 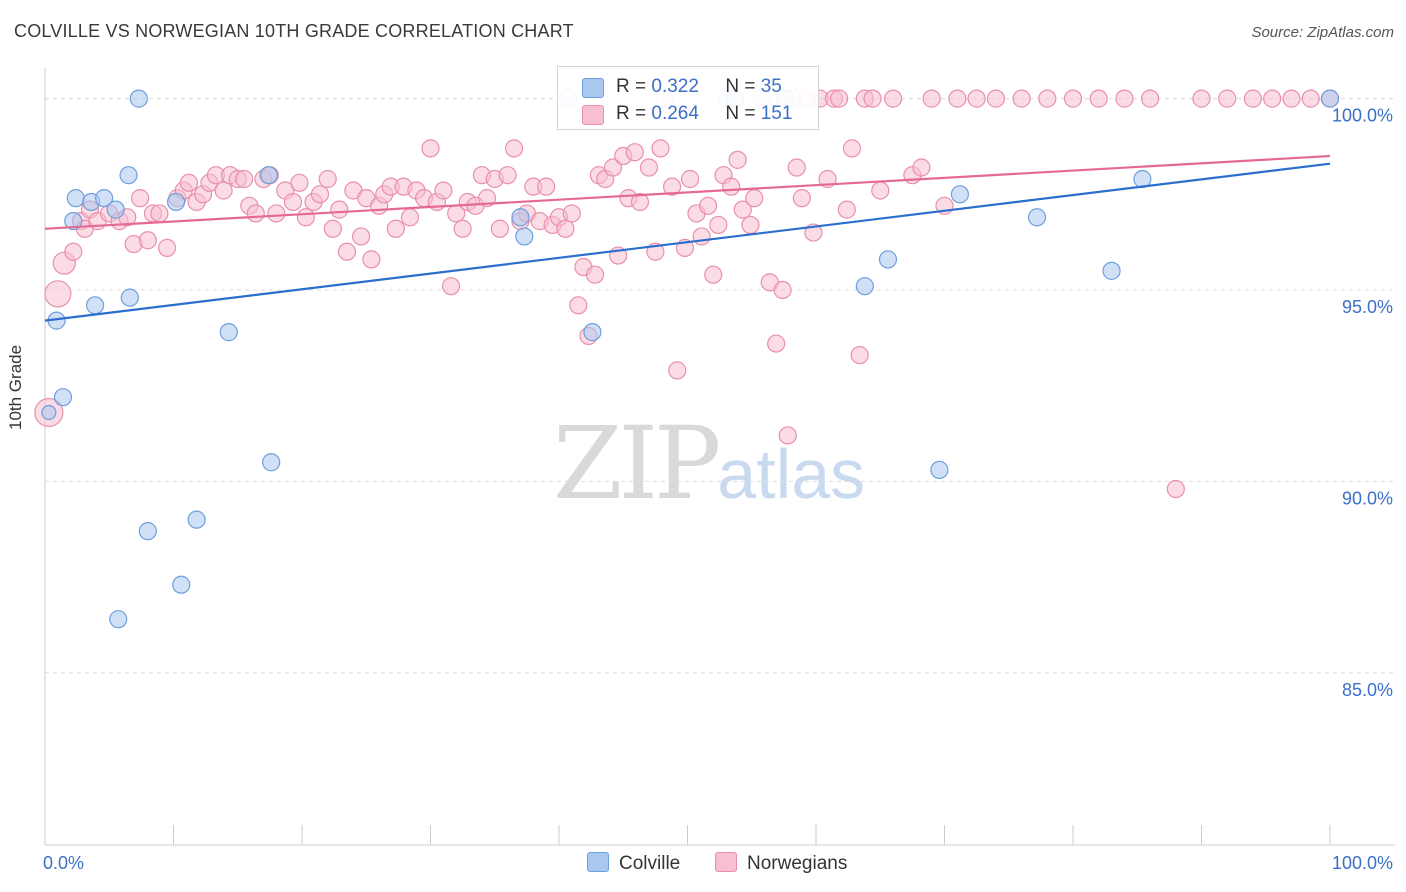 I want to click on r-value: 0.322, so click(x=675, y=86).